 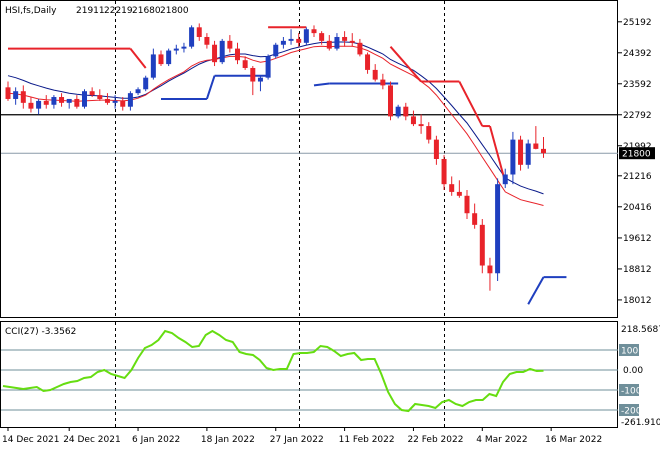 I want to click on price-tick-label: 19612, so click(x=637, y=239).